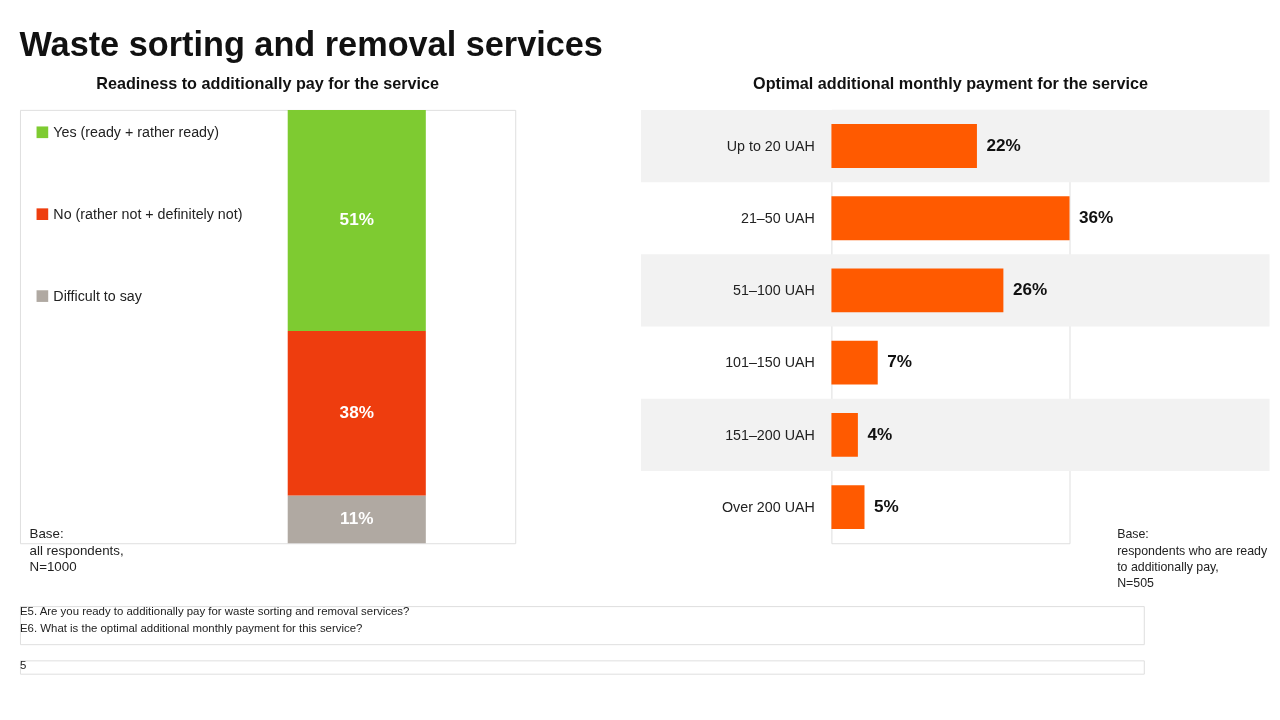 Image resolution: width=1280 pixels, height=720 pixels. What do you see at coordinates (770, 434) in the screenshot?
I see `y-tick-label: 151–200 UAH` at bounding box center [770, 434].